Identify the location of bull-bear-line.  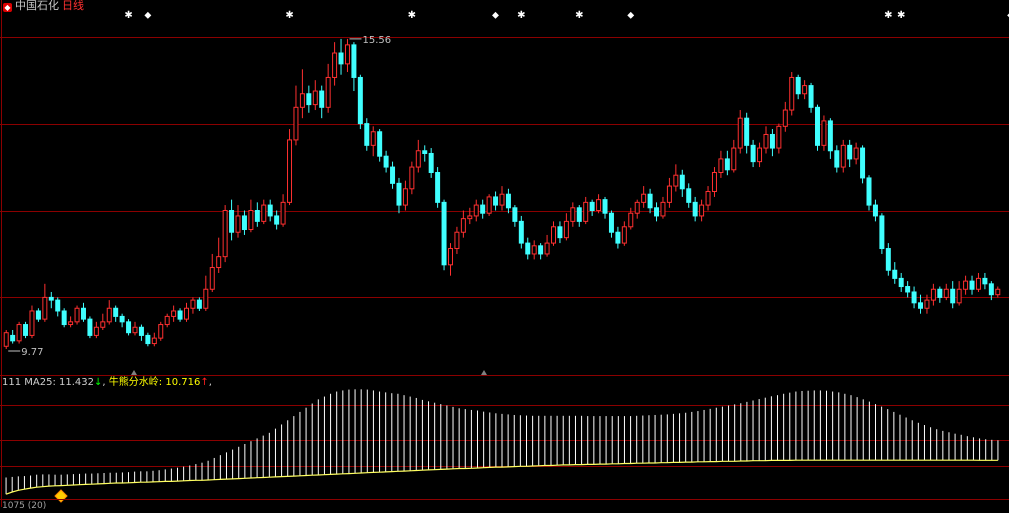
(501, 477).